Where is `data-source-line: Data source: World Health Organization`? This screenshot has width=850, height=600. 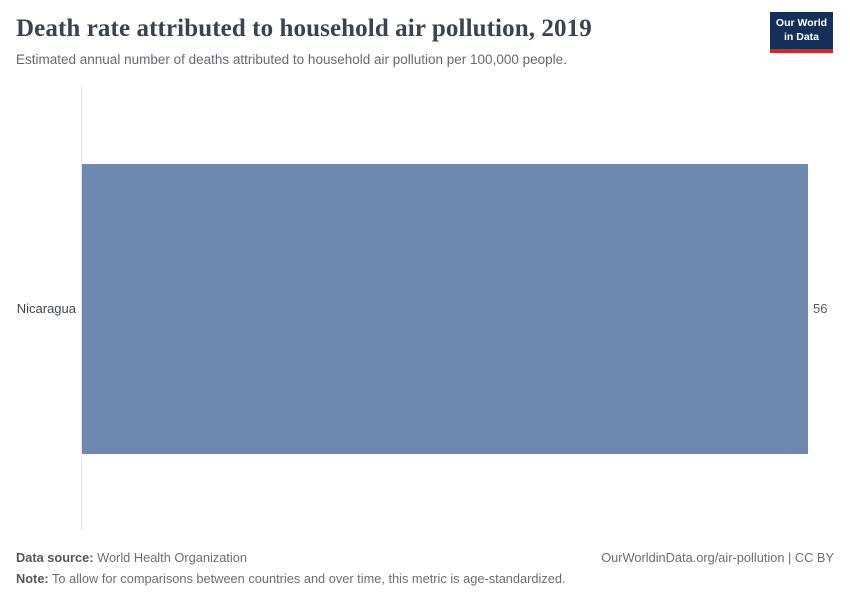
data-source-line: Data source: World Health Organization is located at coordinates (131, 557).